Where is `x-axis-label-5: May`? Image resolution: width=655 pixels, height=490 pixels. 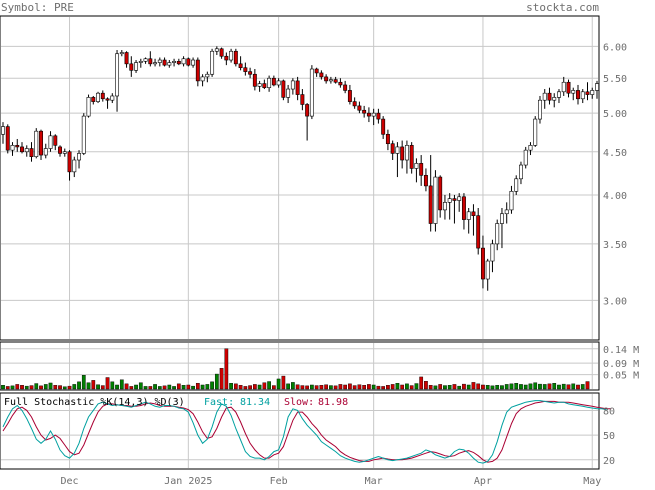 x-axis-label-5: May is located at coordinates (592, 481).